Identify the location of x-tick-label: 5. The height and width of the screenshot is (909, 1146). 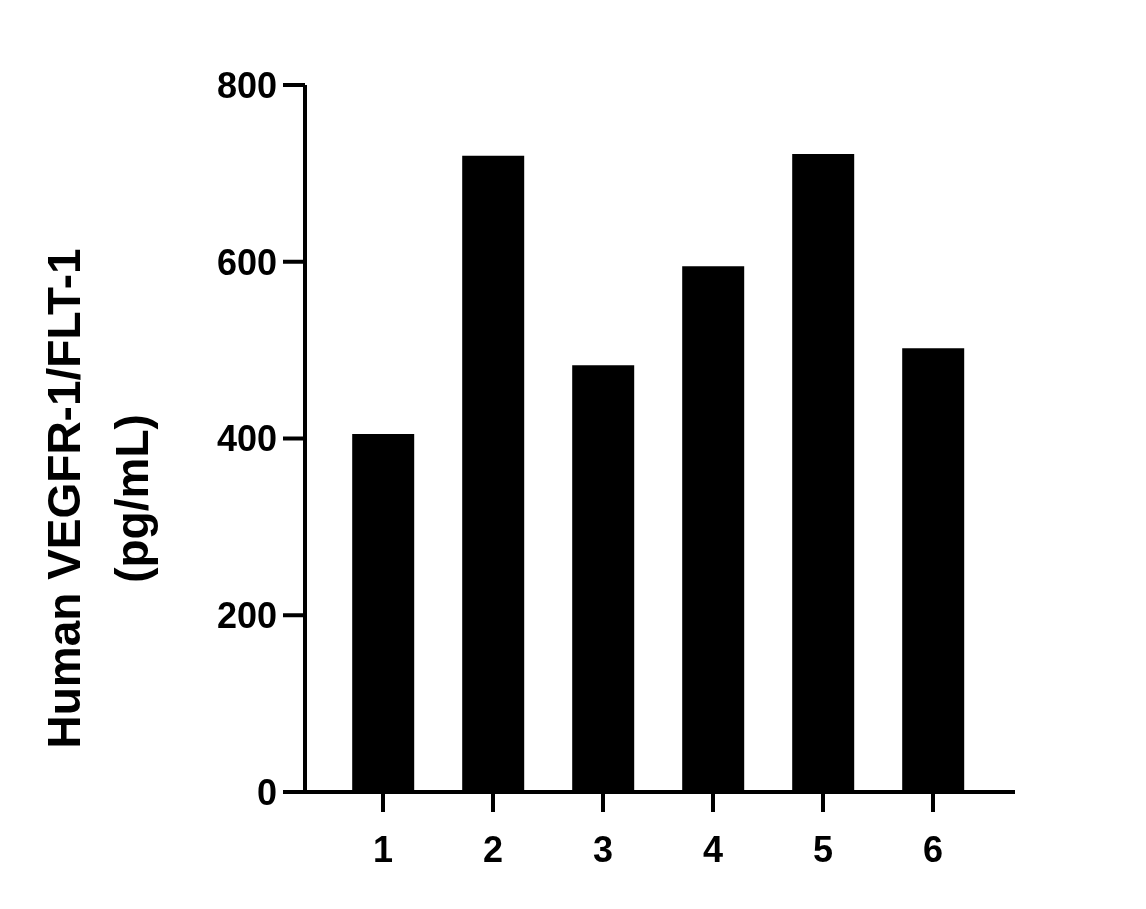
(823, 849).